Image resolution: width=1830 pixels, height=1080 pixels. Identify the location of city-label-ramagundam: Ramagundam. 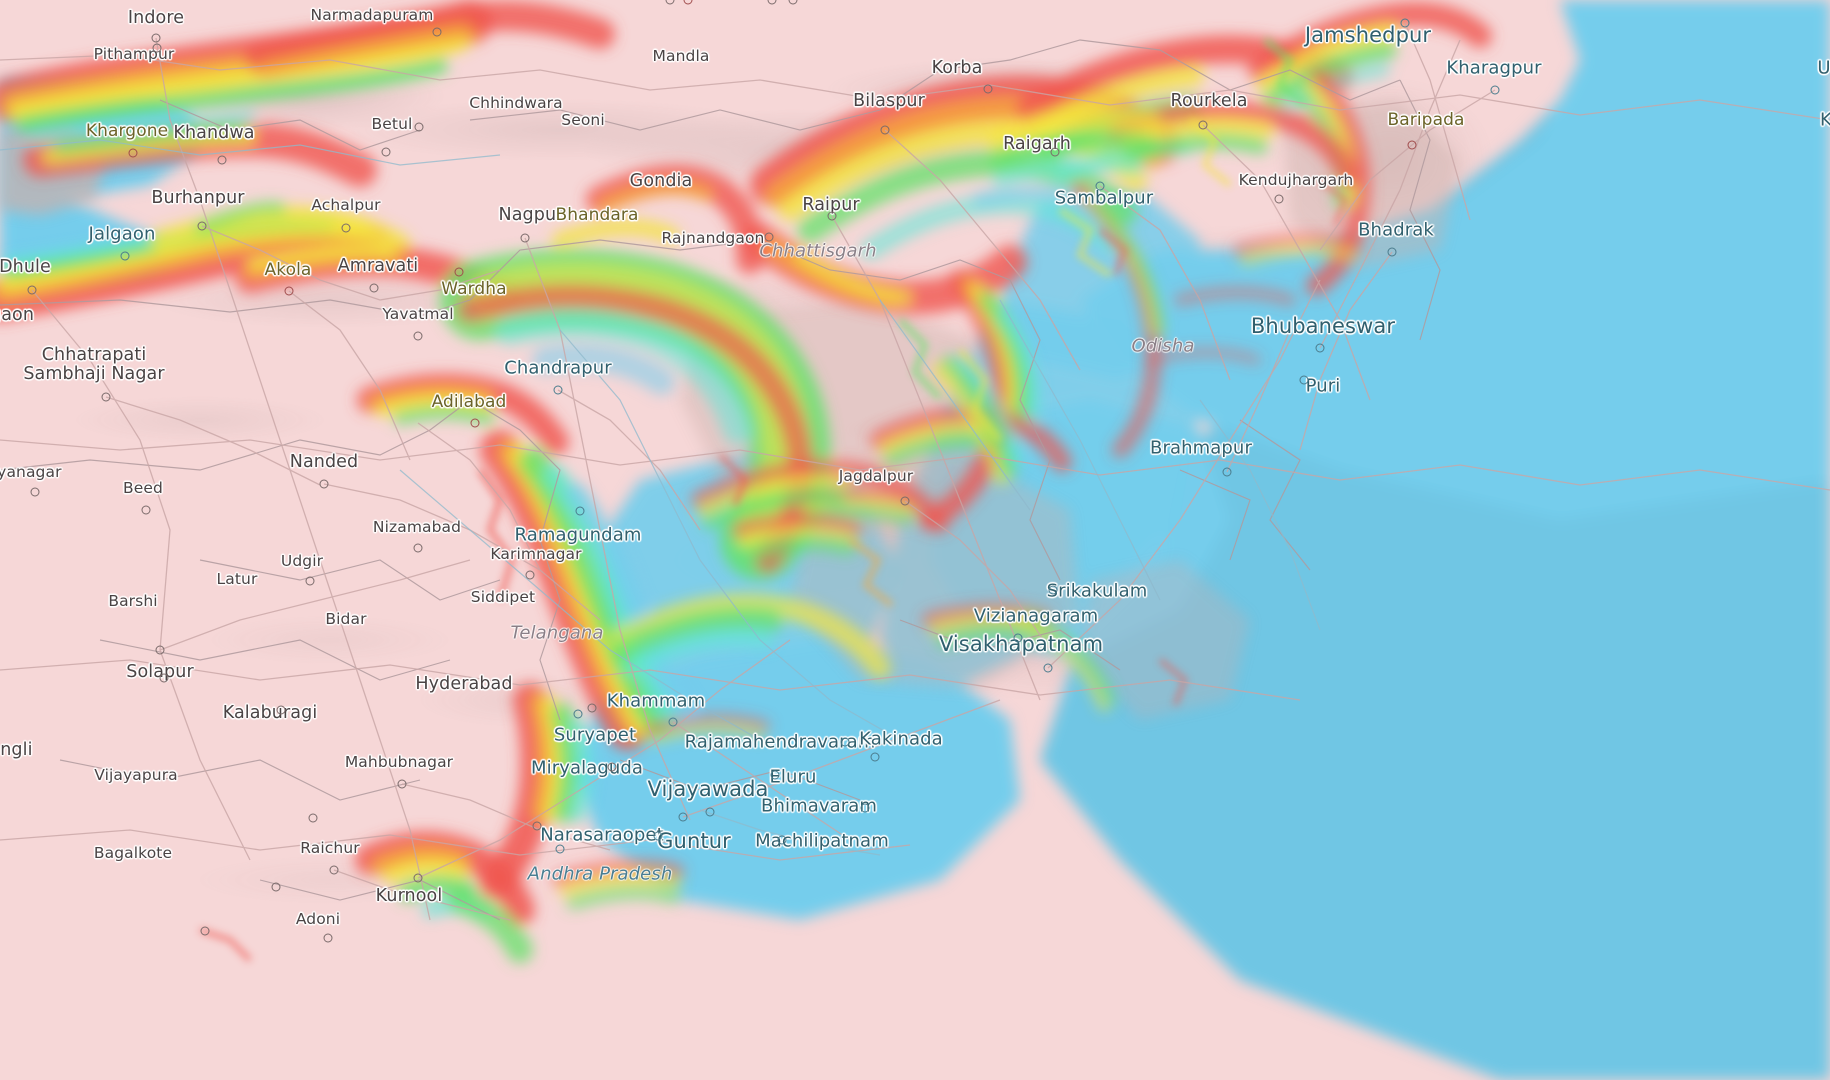
(578, 535).